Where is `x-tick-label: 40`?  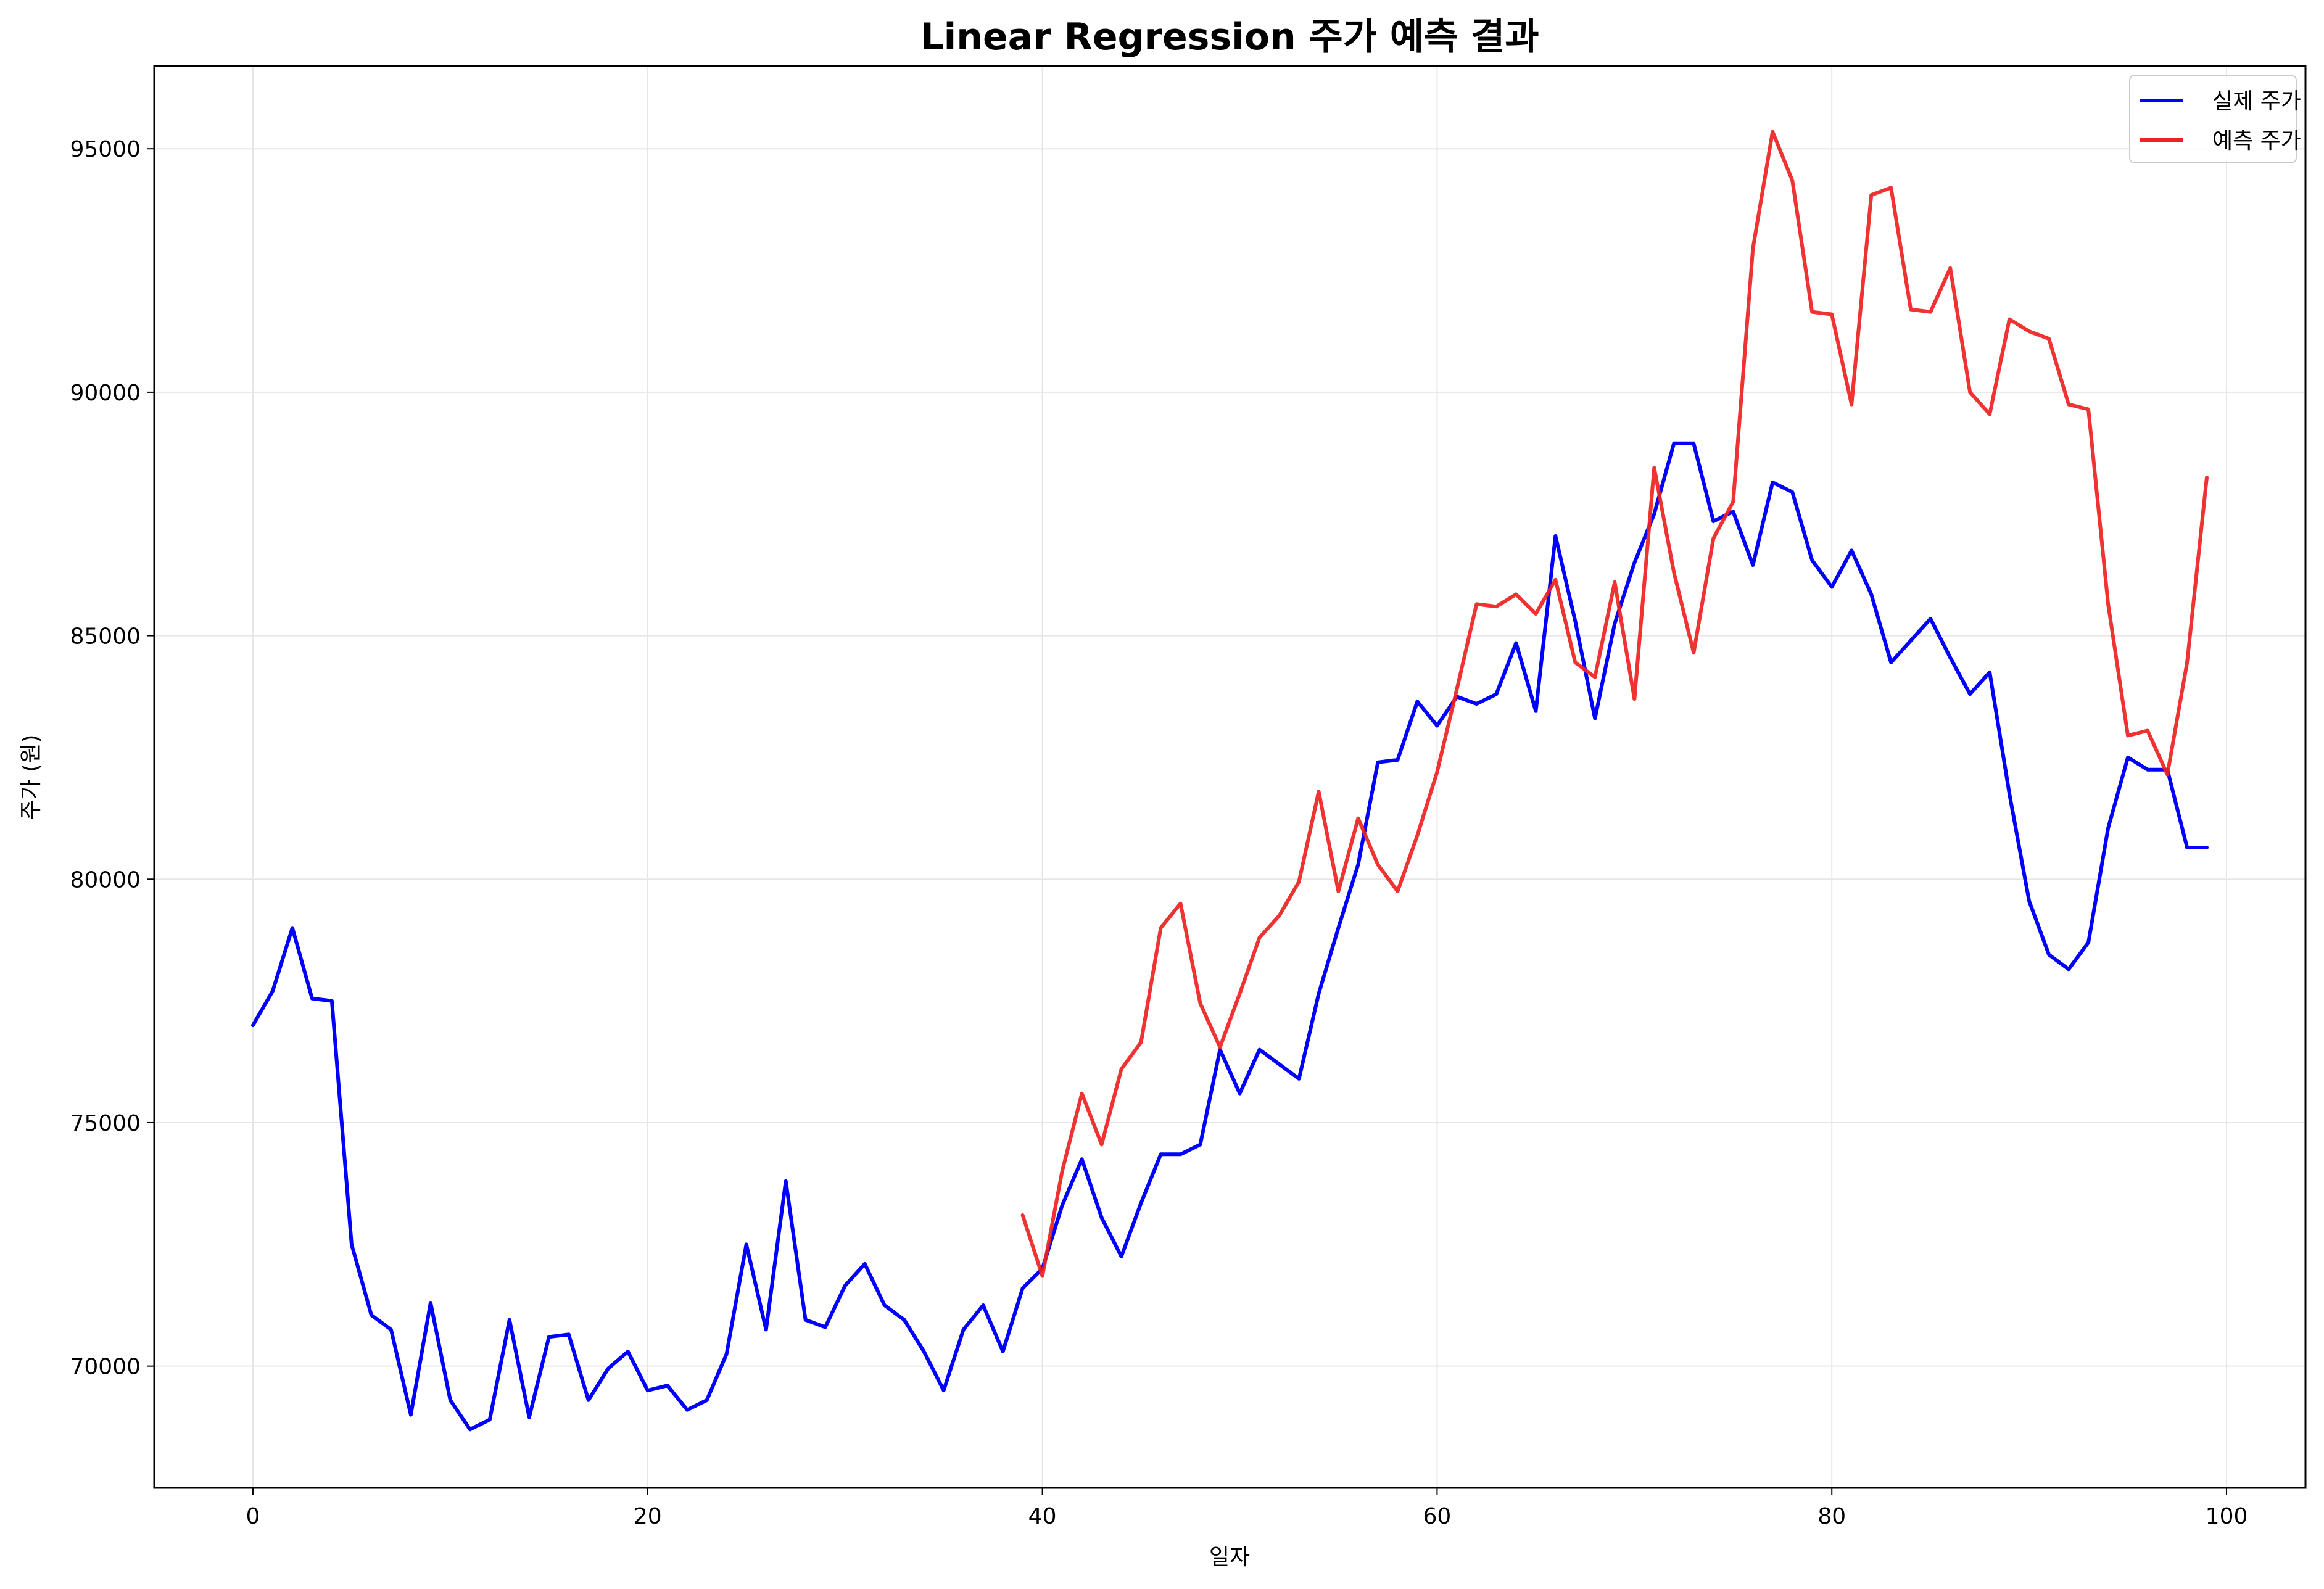
x-tick-label: 40 is located at coordinates (1043, 1517).